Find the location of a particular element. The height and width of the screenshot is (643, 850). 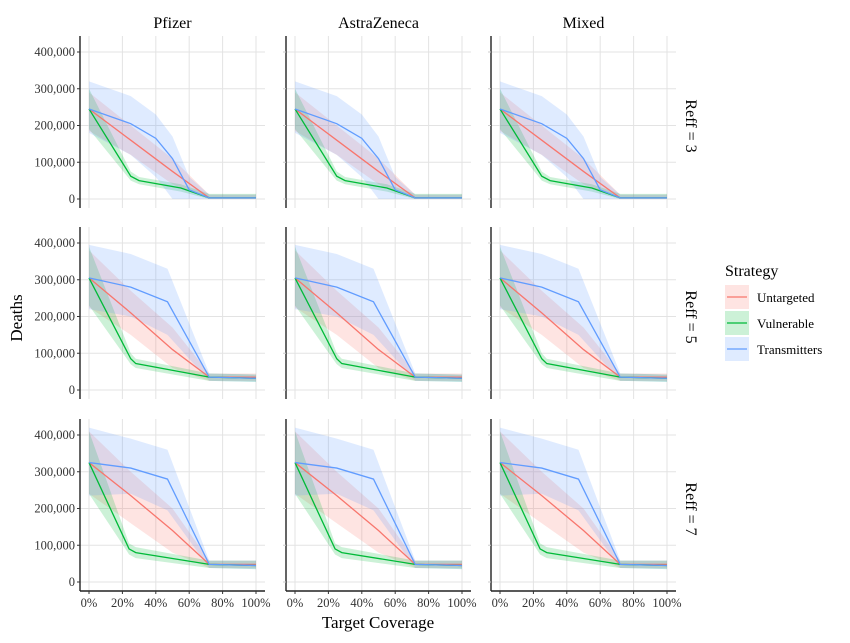

legend-label: Transmitters is located at coordinates (789, 349).